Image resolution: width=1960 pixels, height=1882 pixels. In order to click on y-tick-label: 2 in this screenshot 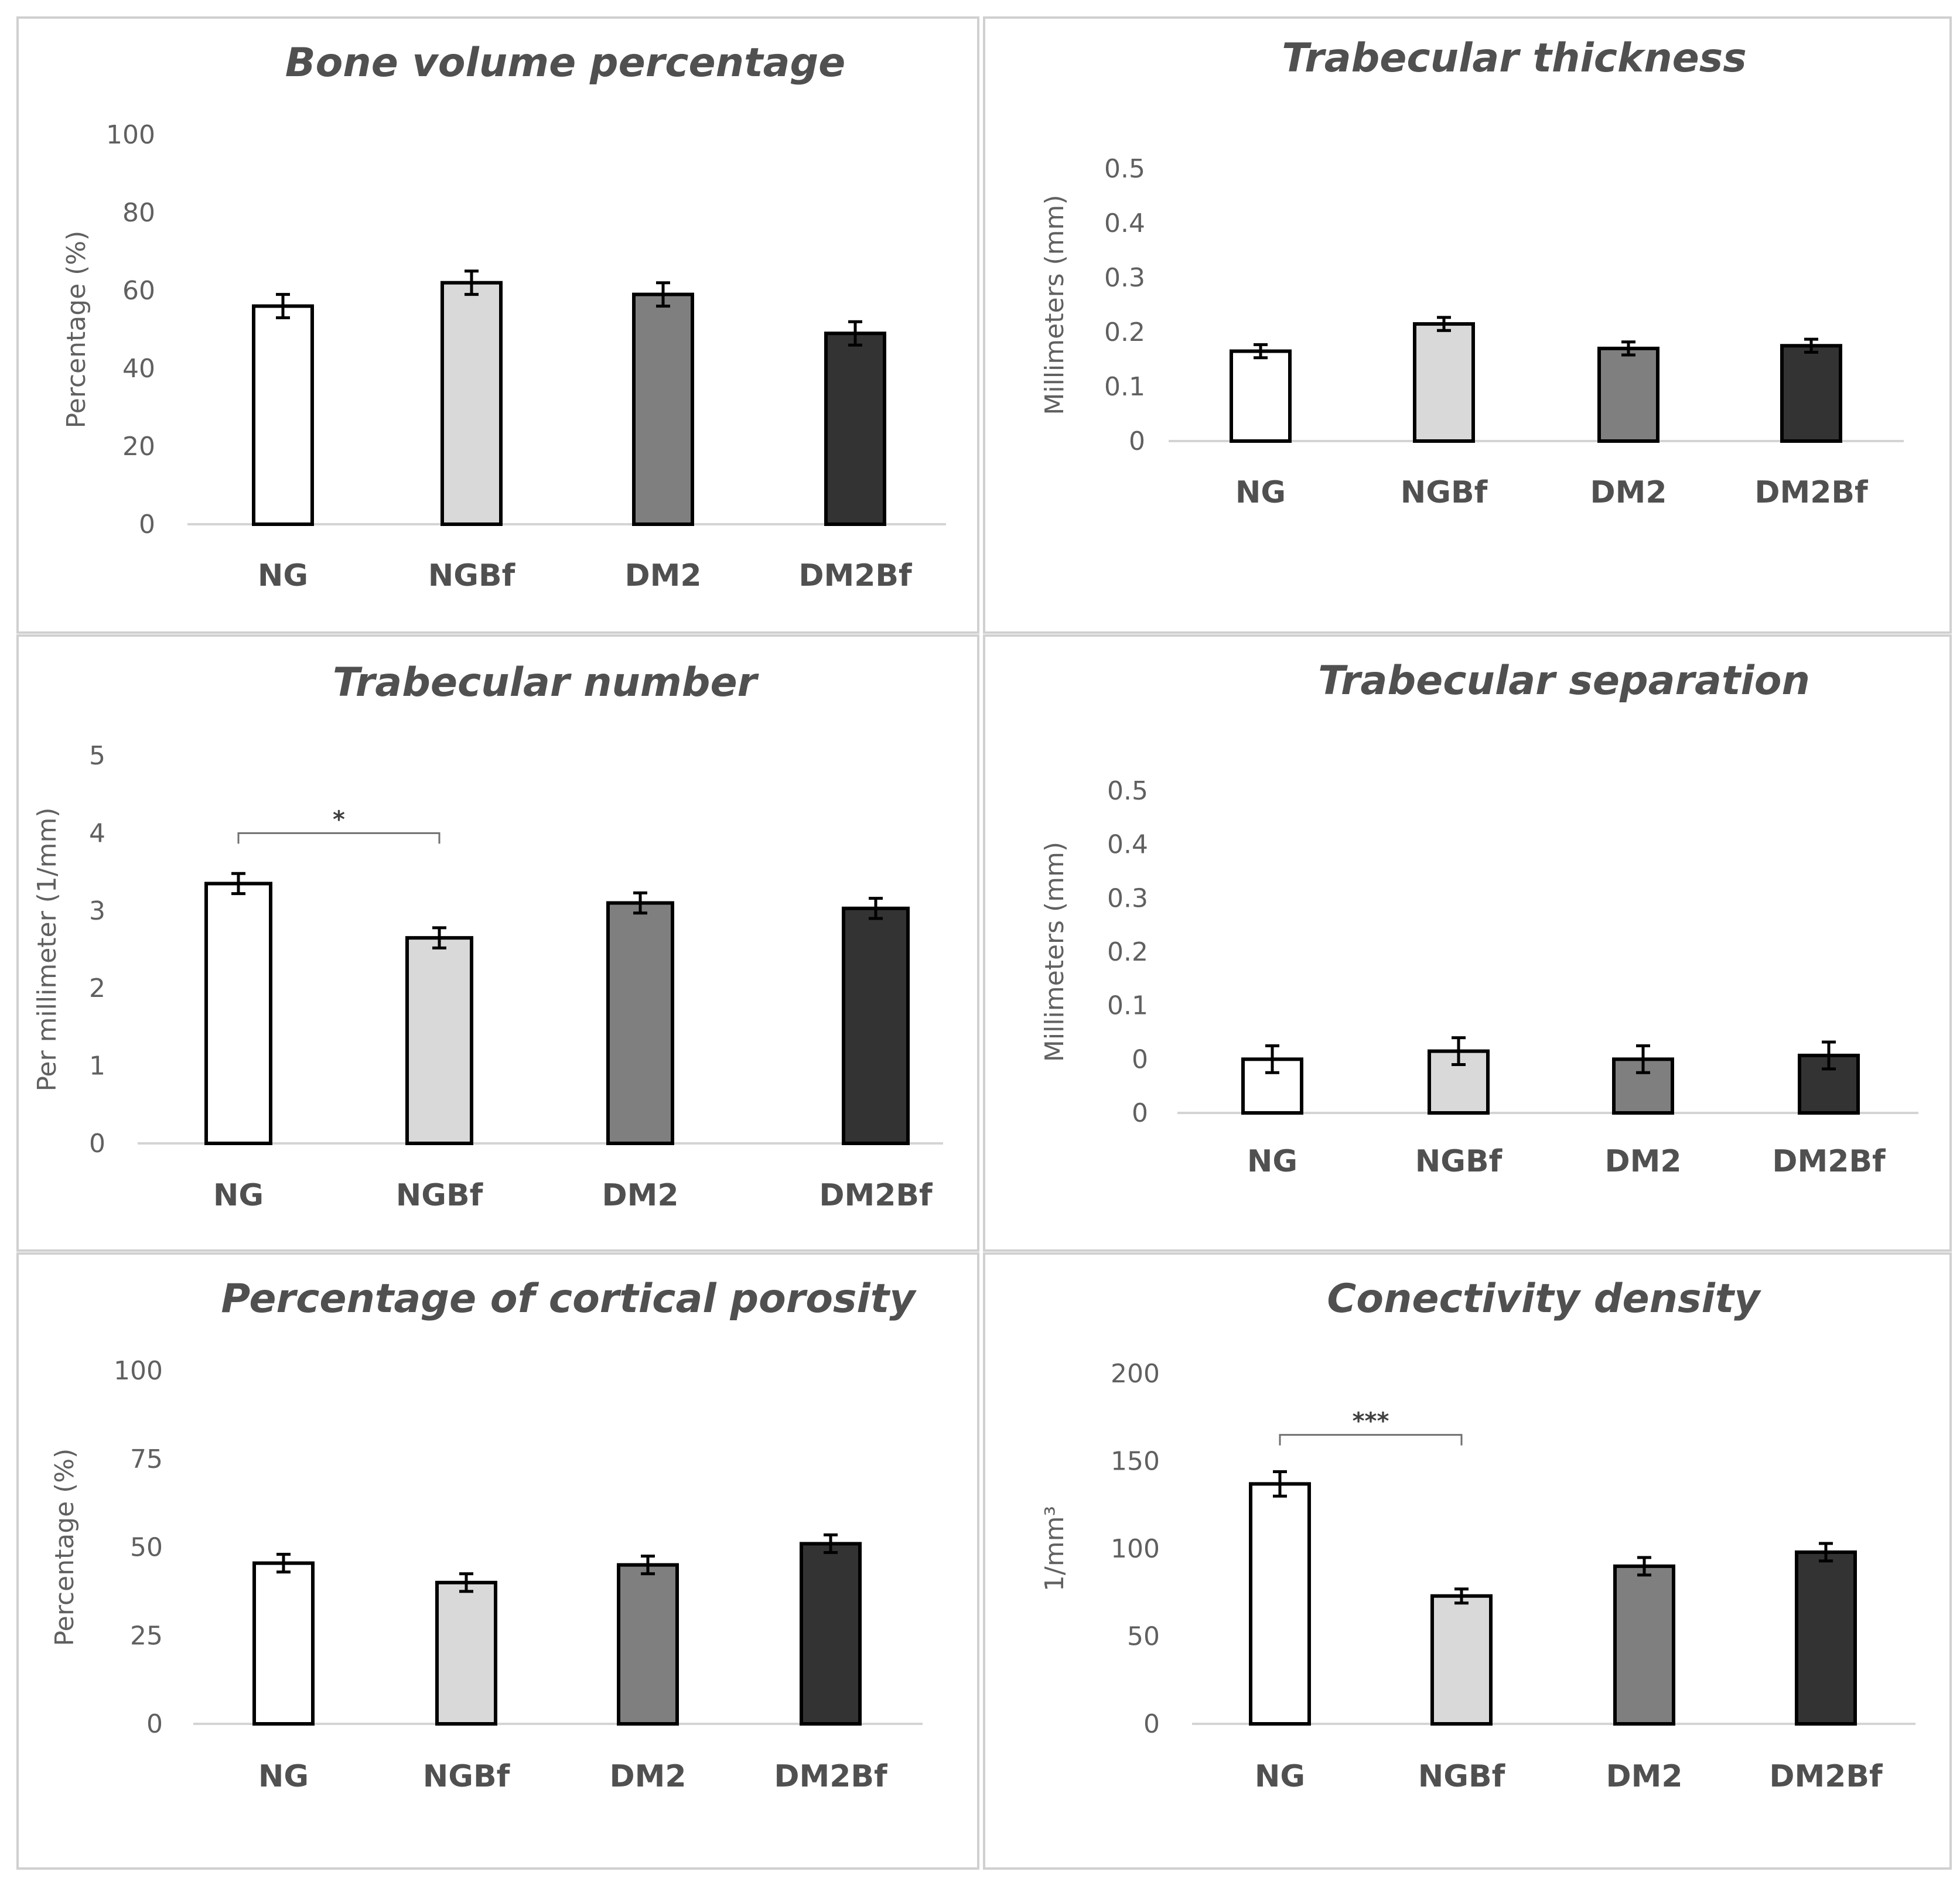, I will do `click(97, 988)`.